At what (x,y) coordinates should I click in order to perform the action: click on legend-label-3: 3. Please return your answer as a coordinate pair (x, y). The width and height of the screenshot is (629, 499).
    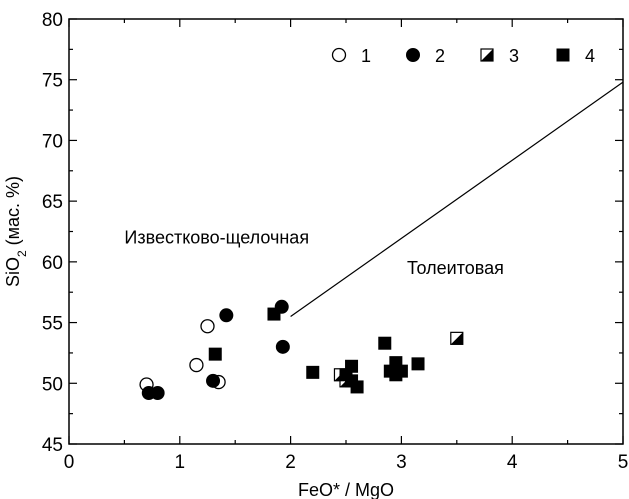
    Looking at the image, I should click on (514, 56).